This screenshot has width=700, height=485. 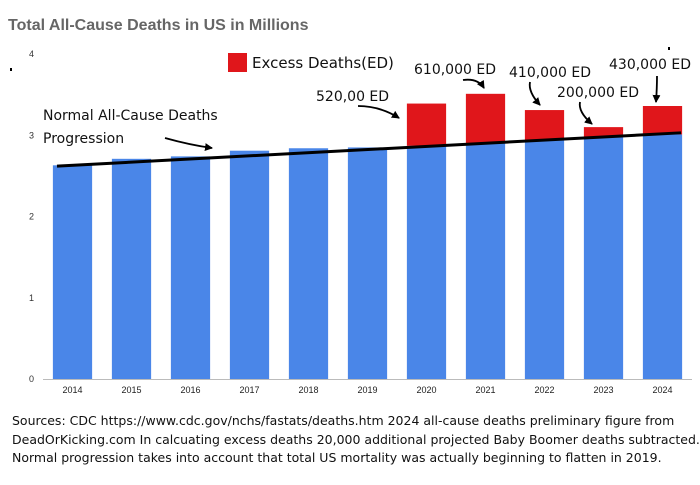 I want to click on annotation-arrow-2024, so click(x=656, y=89).